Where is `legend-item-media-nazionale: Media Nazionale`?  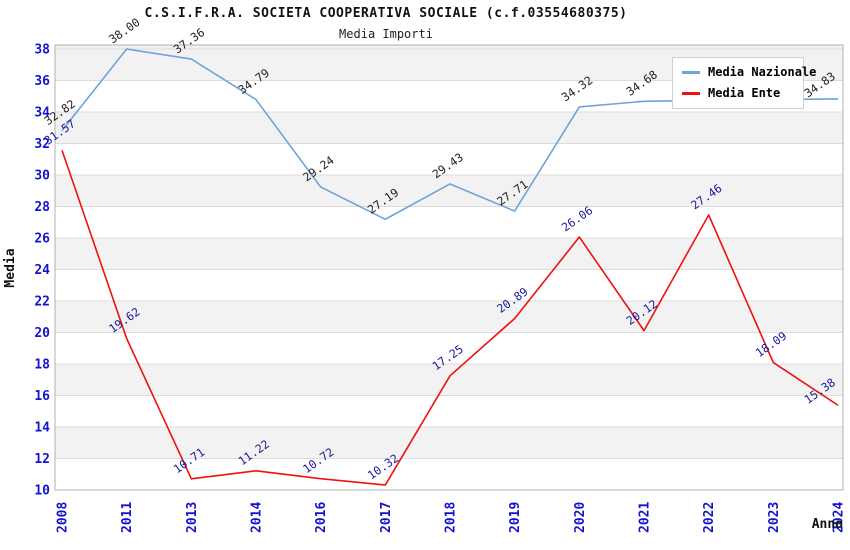 legend-item-media-nazionale: Media Nazionale is located at coordinates (749, 72).